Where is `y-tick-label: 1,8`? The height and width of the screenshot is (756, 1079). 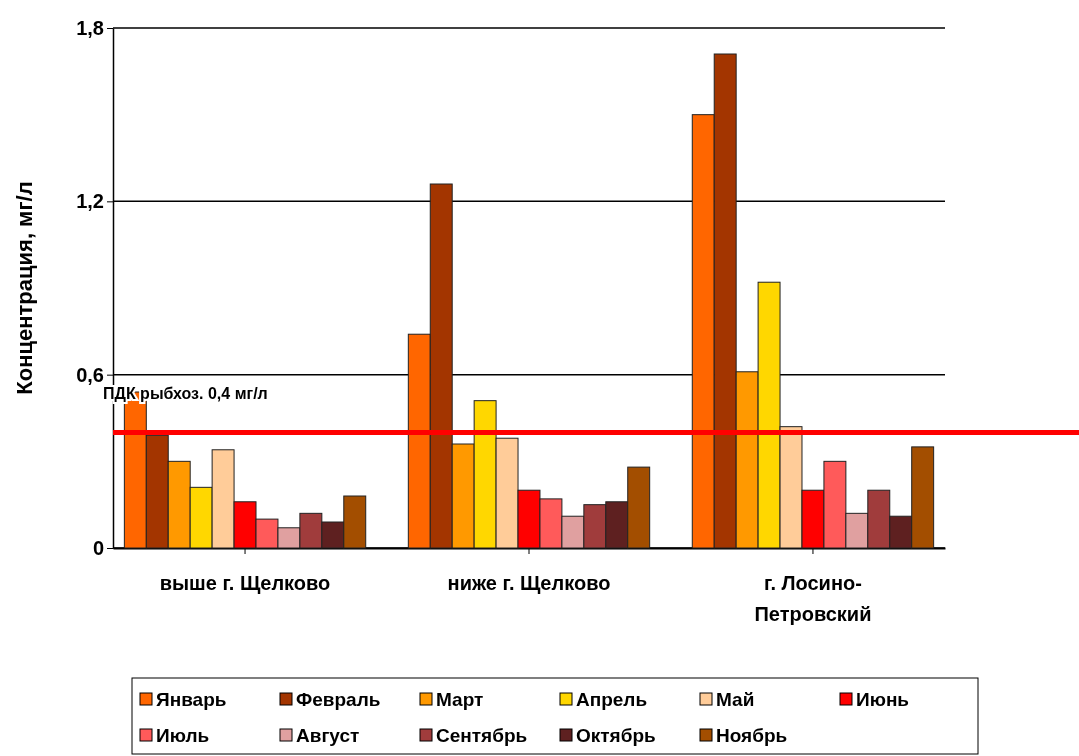 y-tick-label: 1,8 is located at coordinates (90, 27).